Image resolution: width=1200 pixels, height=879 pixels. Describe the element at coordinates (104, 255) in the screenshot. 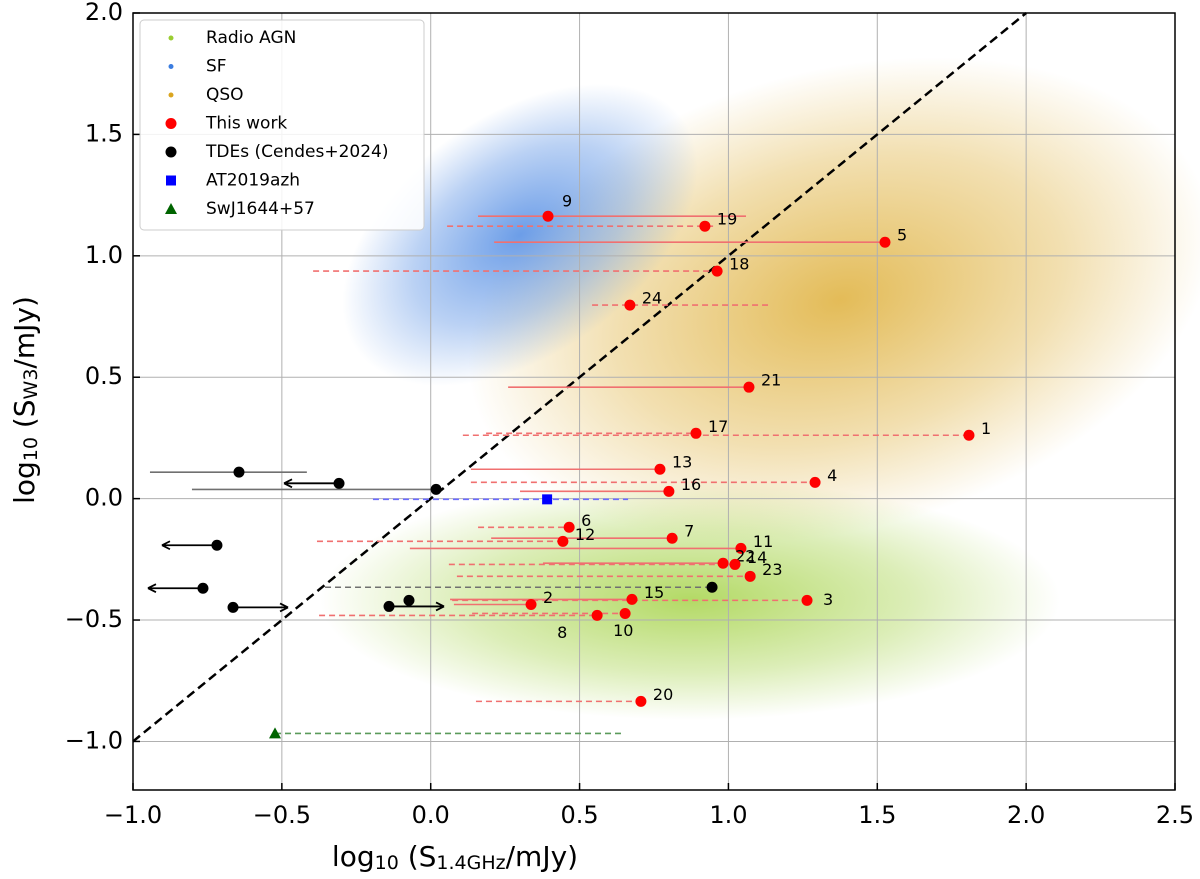

I see `y-tick-label: 1.0` at that location.